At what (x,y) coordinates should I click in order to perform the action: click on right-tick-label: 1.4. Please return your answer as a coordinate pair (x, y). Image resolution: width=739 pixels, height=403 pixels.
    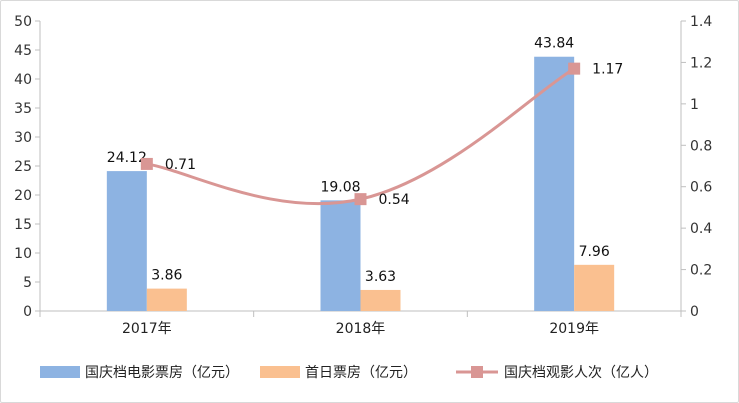
    Looking at the image, I should click on (701, 22).